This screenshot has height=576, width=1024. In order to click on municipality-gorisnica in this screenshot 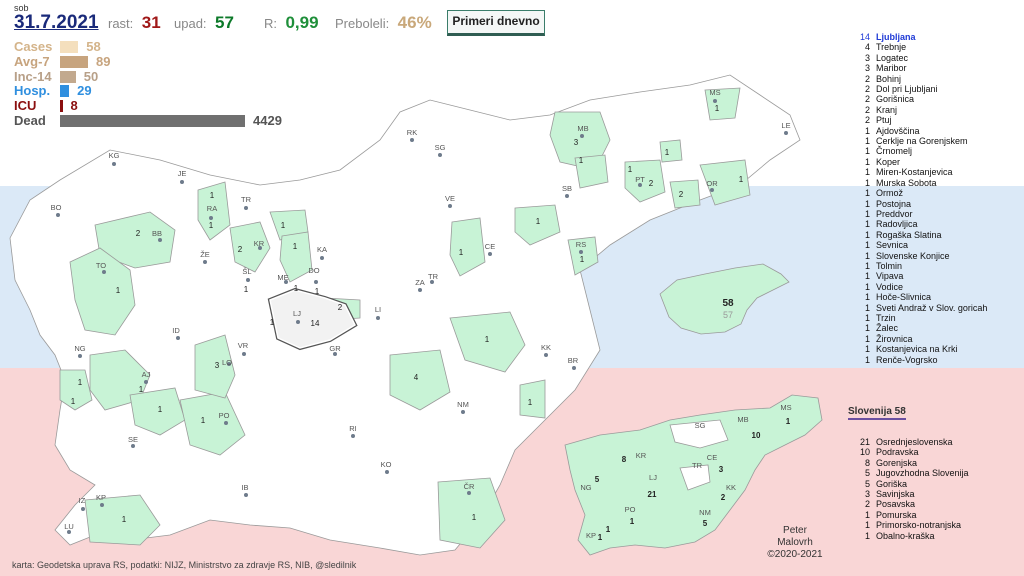, I will do `click(685, 194)`.